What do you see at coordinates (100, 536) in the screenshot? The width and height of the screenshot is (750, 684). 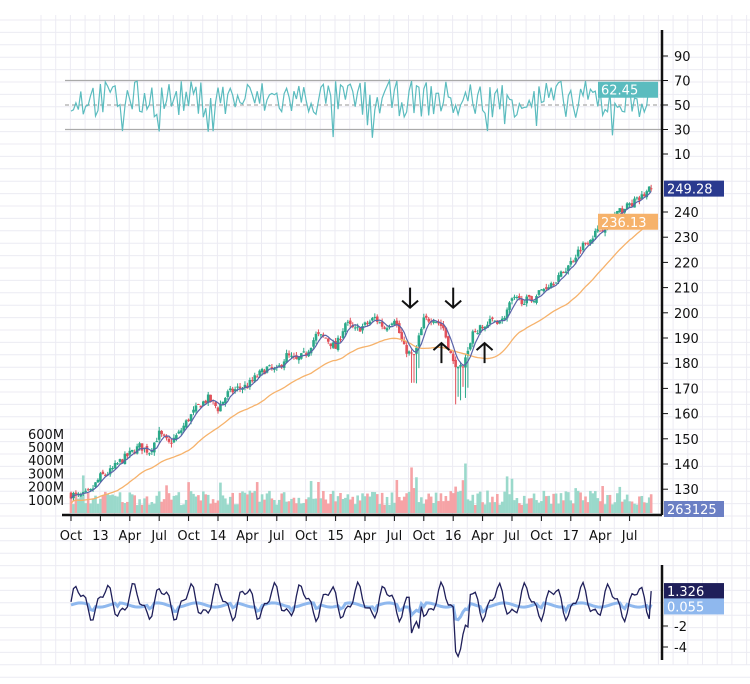 I see `x-tick-label: 13` at bounding box center [100, 536].